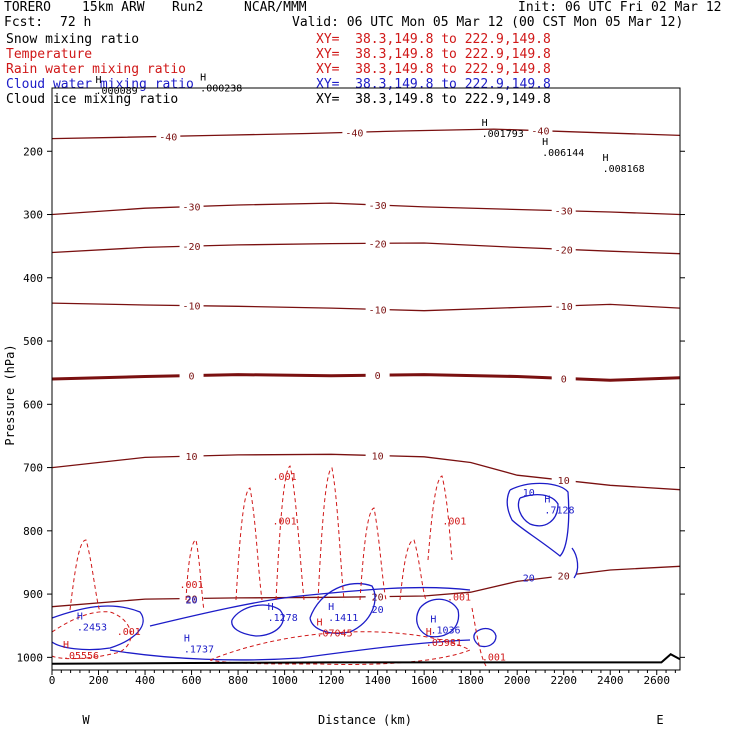  Describe the element at coordinates (559, 510) in the screenshot. I see `cloud-water-max-value: .7128` at that location.